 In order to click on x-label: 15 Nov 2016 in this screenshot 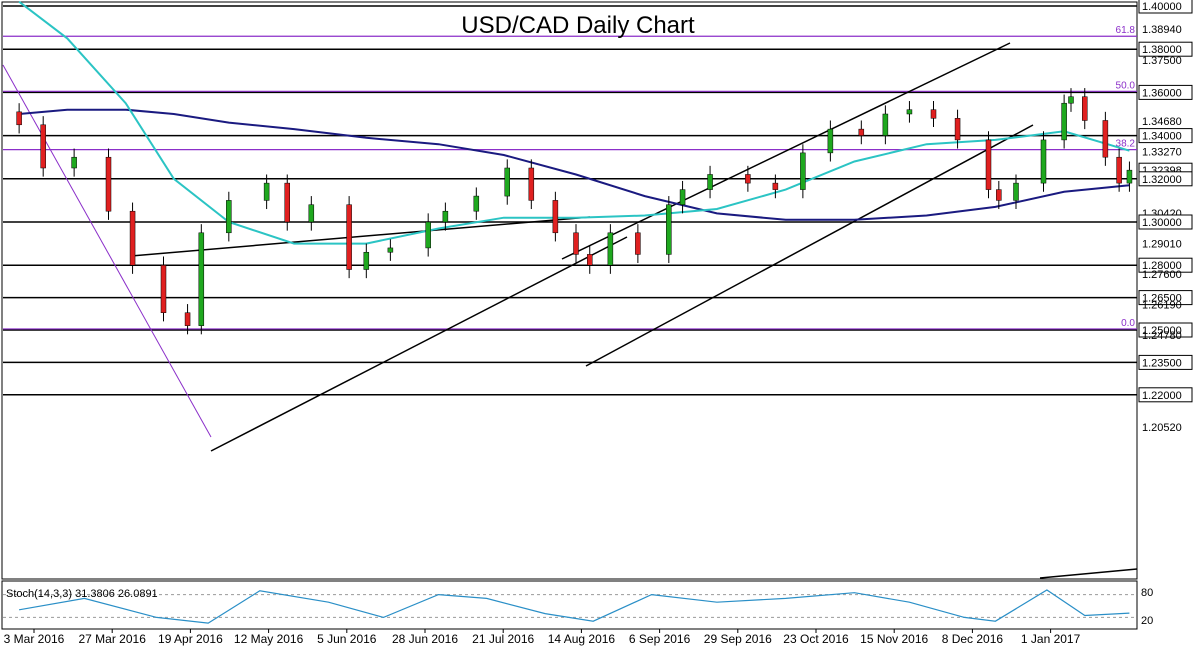, I will do `click(894, 639)`.